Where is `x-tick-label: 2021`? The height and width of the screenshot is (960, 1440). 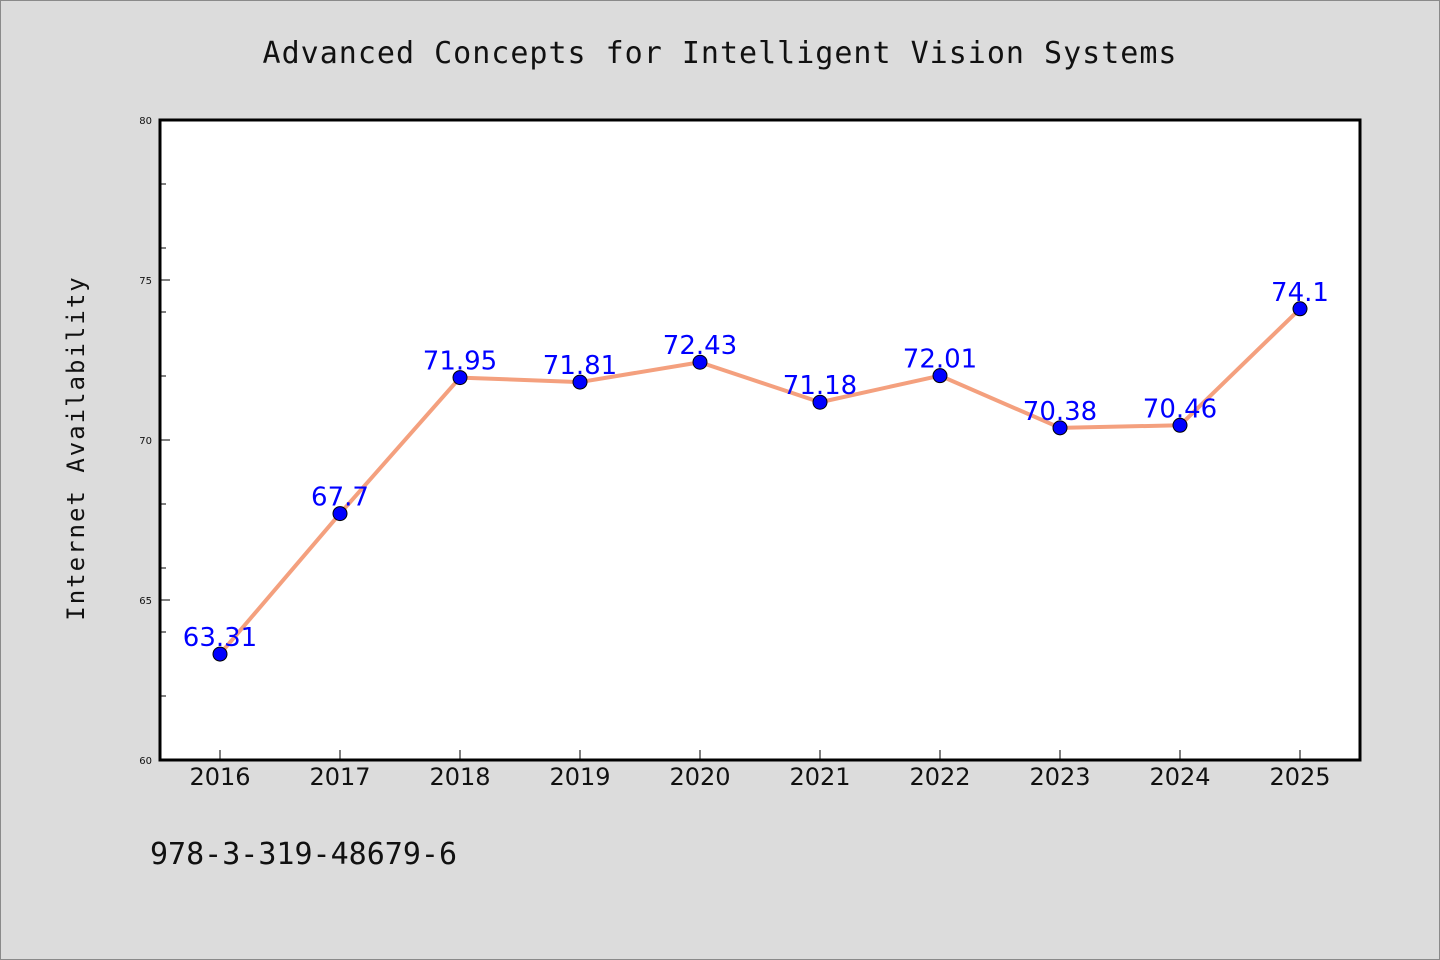
x-tick-label: 2021 is located at coordinates (819, 777).